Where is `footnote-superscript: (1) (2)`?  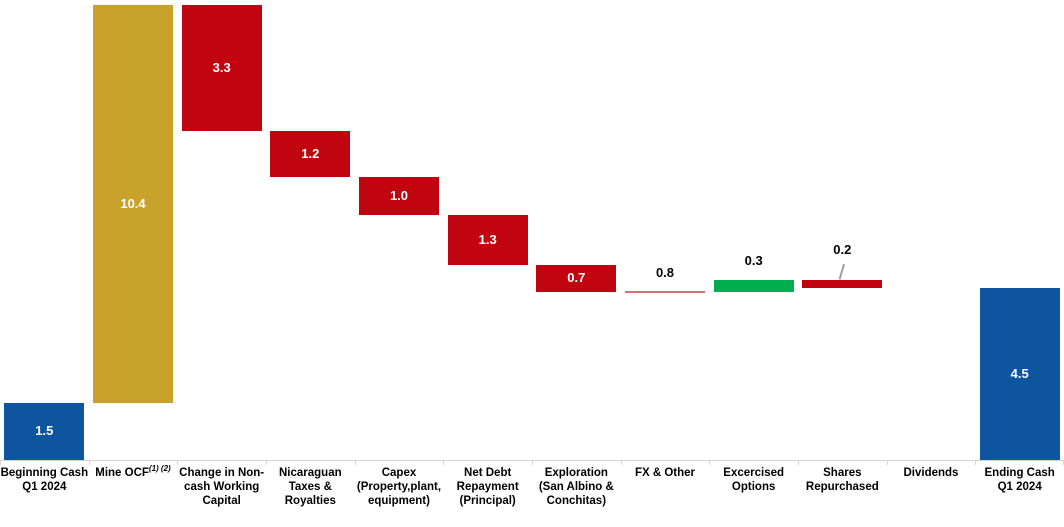
footnote-superscript: (1) (2) is located at coordinates (159, 469).